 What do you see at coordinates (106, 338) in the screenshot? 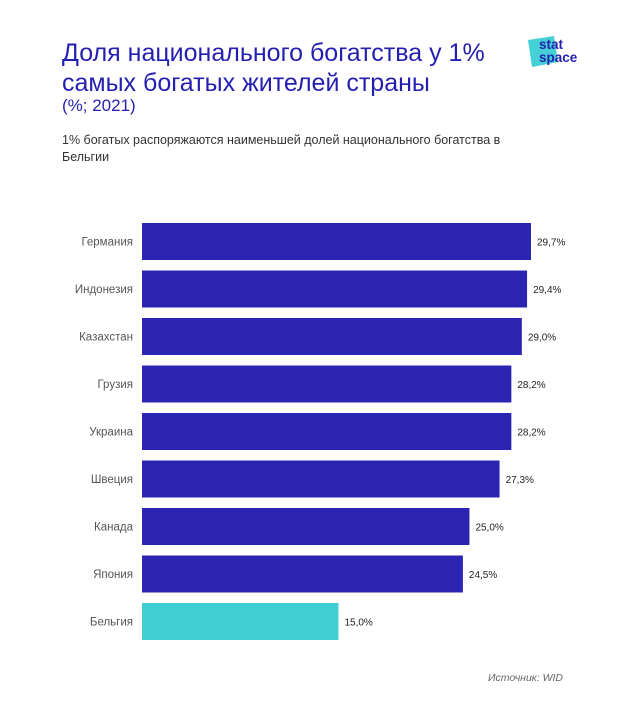
I see `category-label: Казахстан` at bounding box center [106, 338].